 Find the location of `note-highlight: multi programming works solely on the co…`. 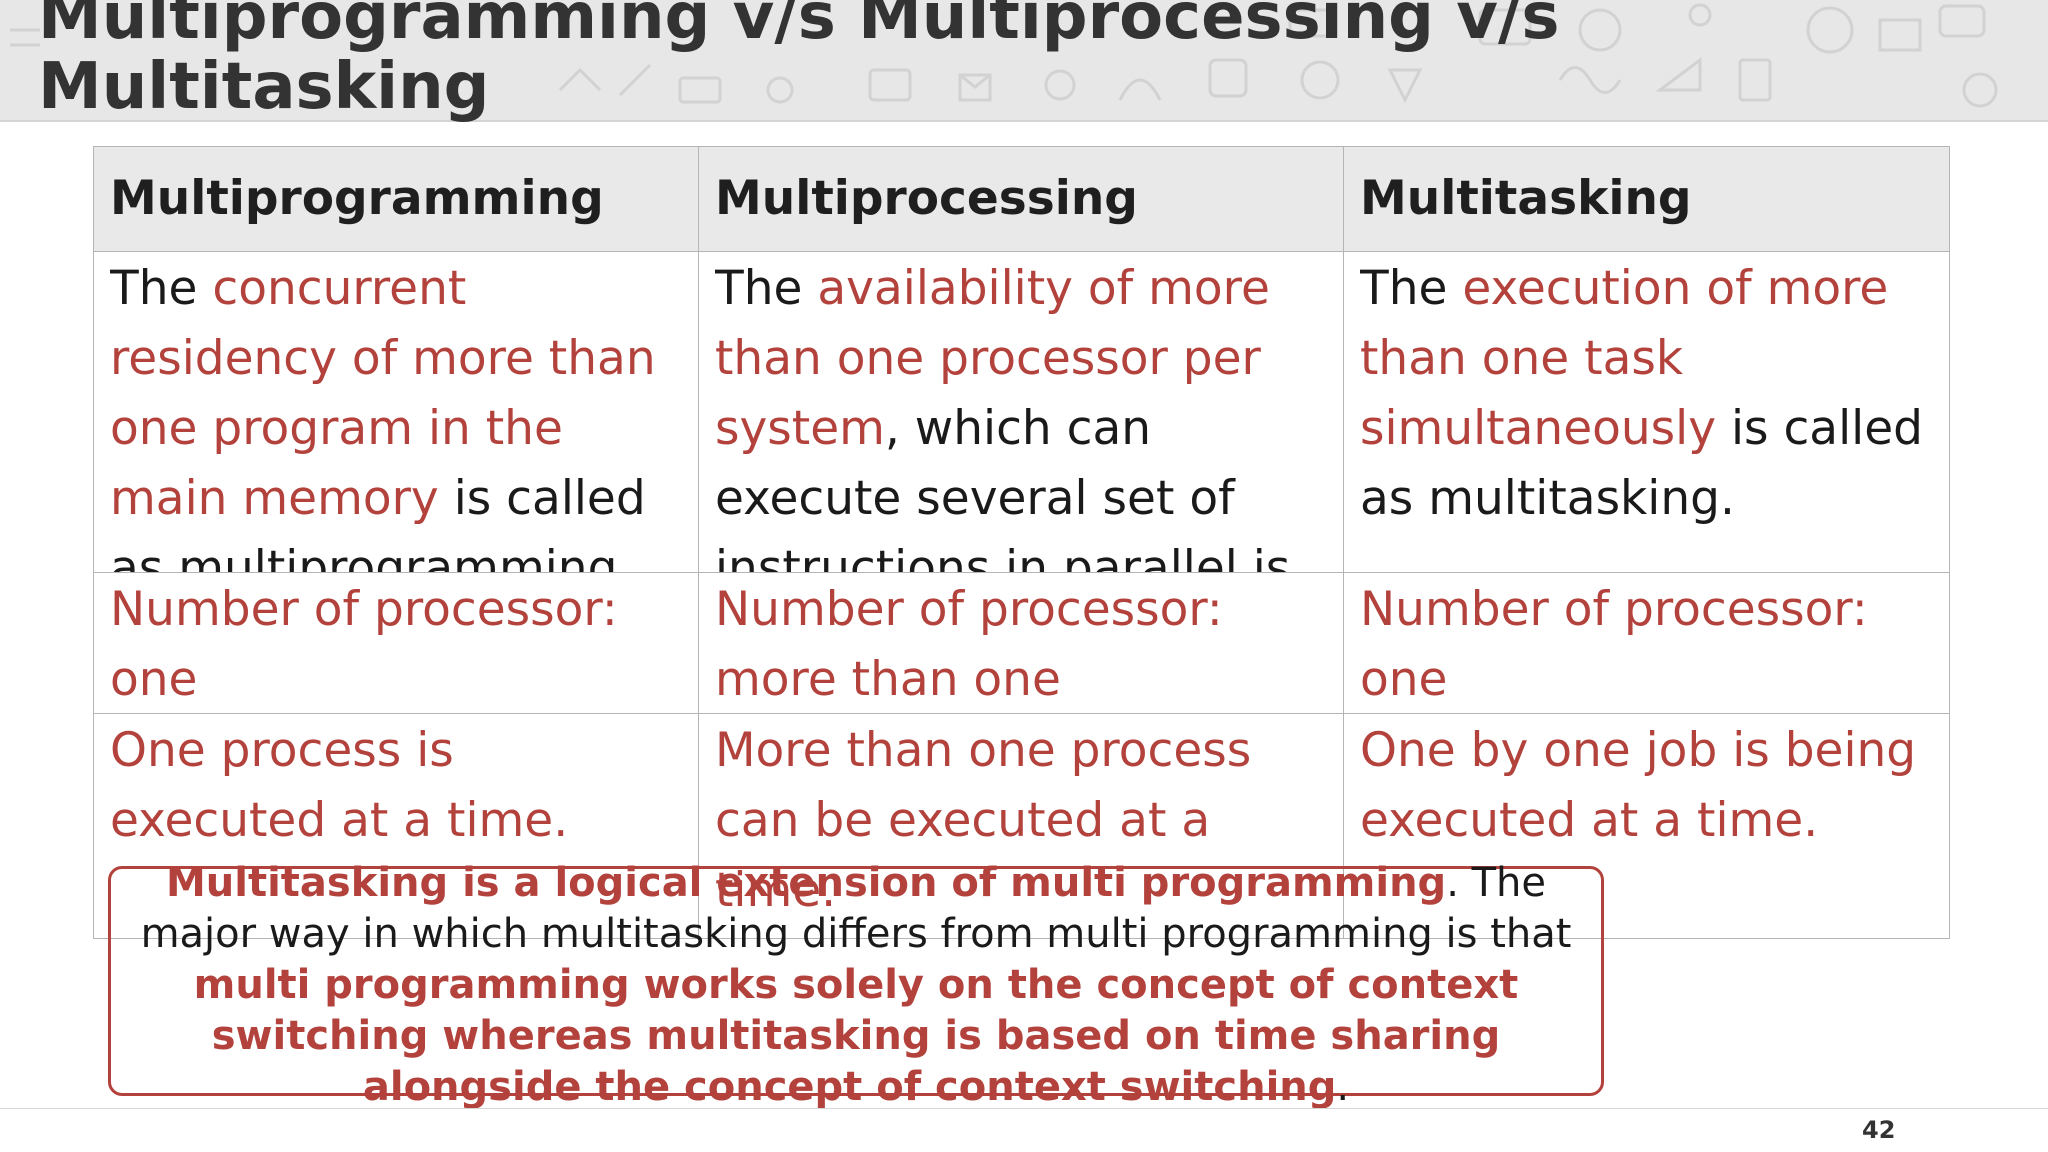

note-highlight: multi programming works solely on the co… is located at coordinates (856, 1036).